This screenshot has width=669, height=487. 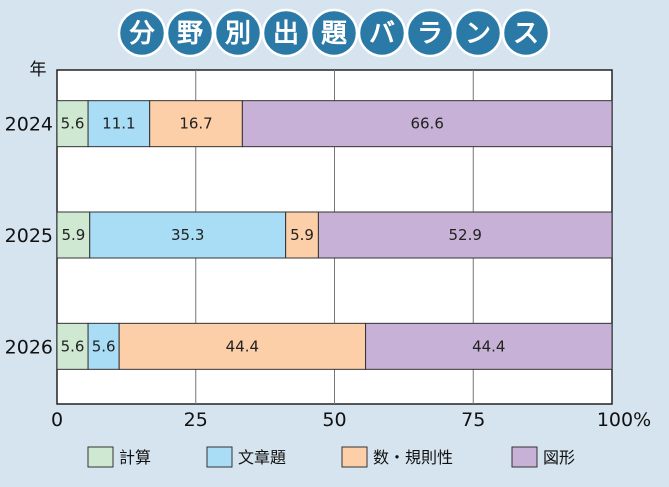 I want to click on title-char-7: ン, so click(x=478, y=34).